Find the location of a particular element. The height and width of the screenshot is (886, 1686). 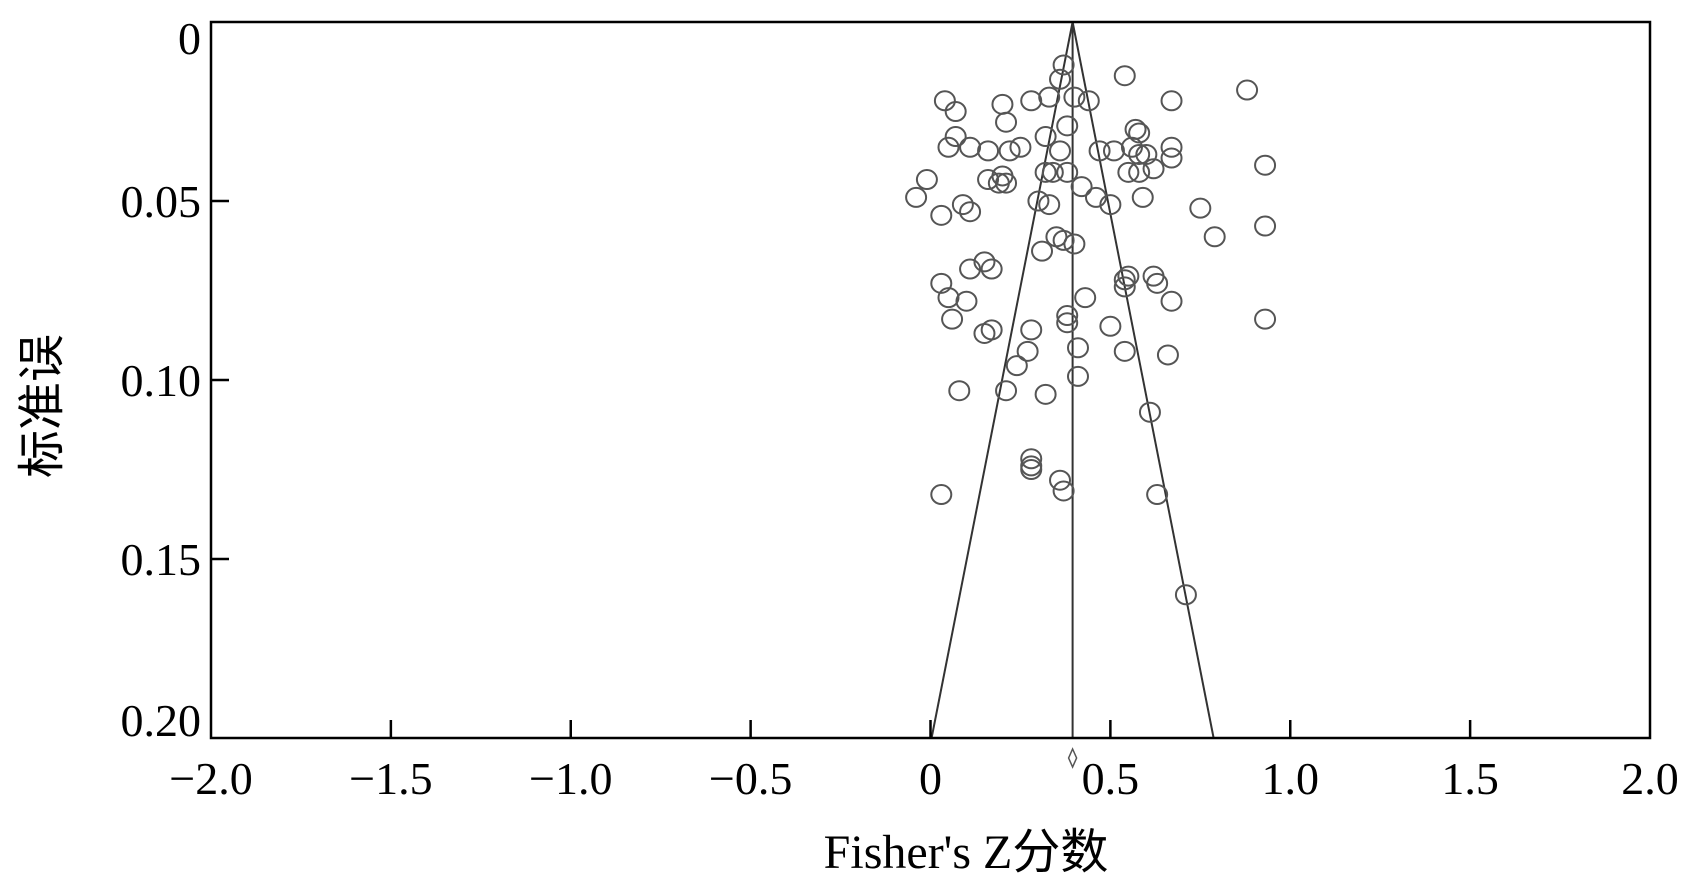

summary-diamond is located at coordinates (1072, 758).